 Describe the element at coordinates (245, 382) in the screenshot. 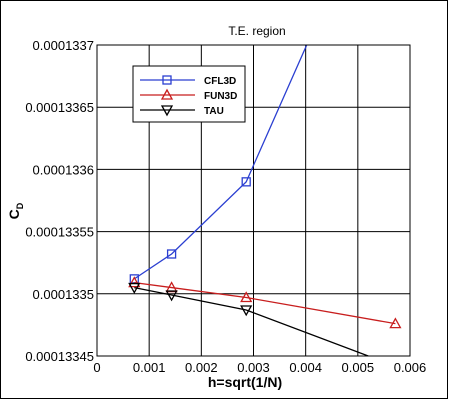

I see `x-axis-label: h=sqrt(1/N)` at that location.